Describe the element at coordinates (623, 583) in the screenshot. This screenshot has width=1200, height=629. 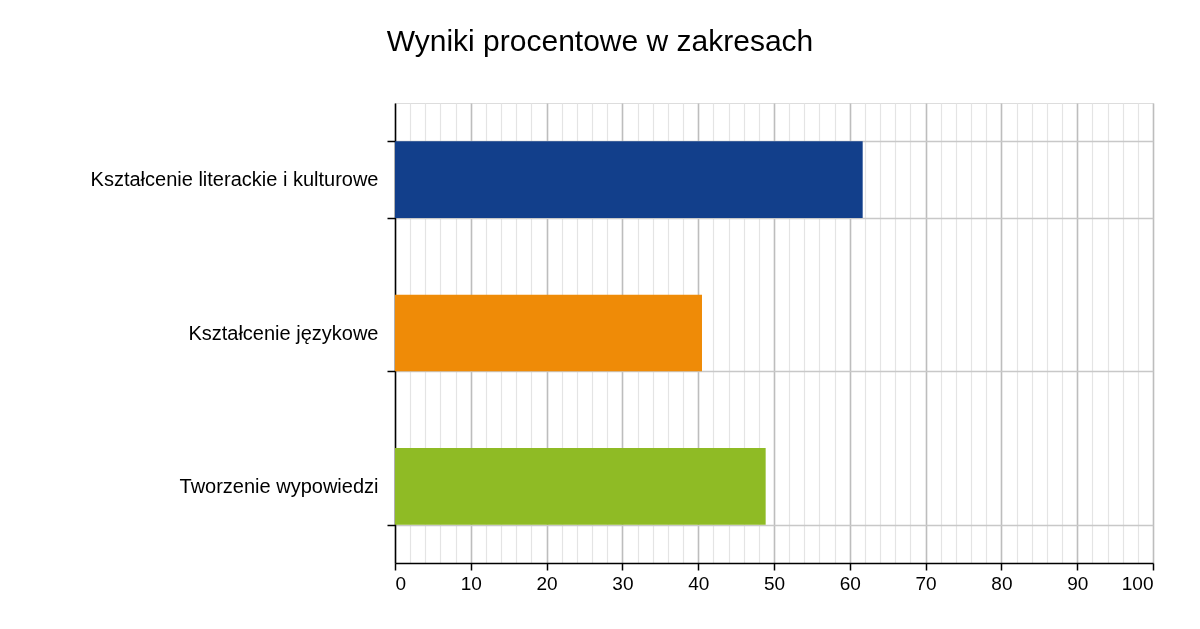
I see `x-tick-label: 30` at that location.